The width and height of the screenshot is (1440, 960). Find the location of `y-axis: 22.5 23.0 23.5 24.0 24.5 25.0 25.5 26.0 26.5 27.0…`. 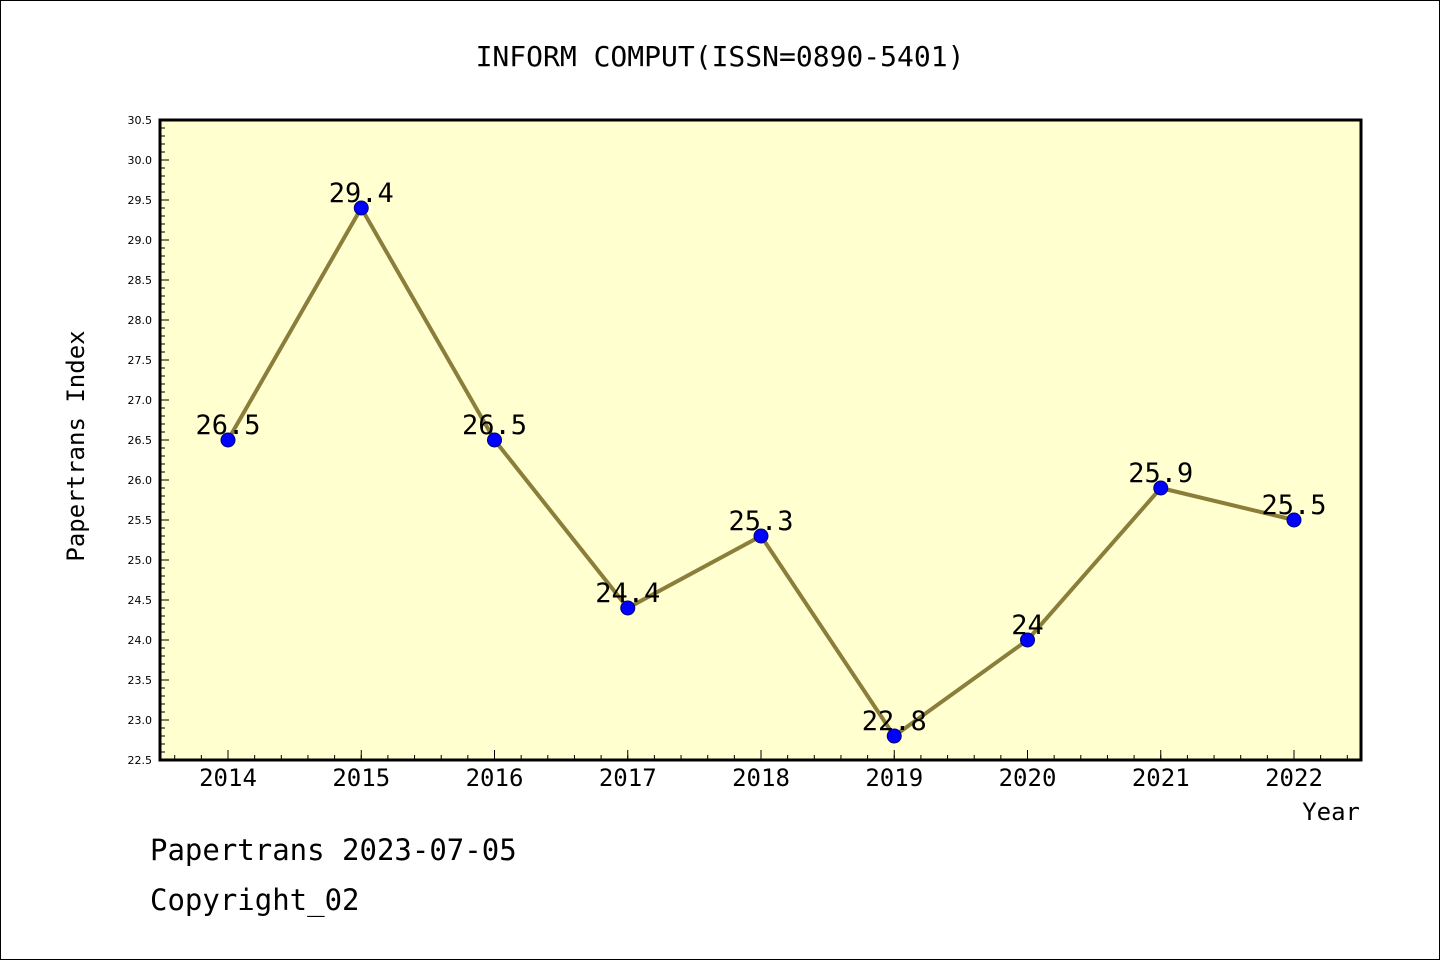

y-axis: 22.5 23.0 23.5 24.0 24.5 25.0 25.5 26.0 26.5 27.0… is located at coordinates (148, 440).